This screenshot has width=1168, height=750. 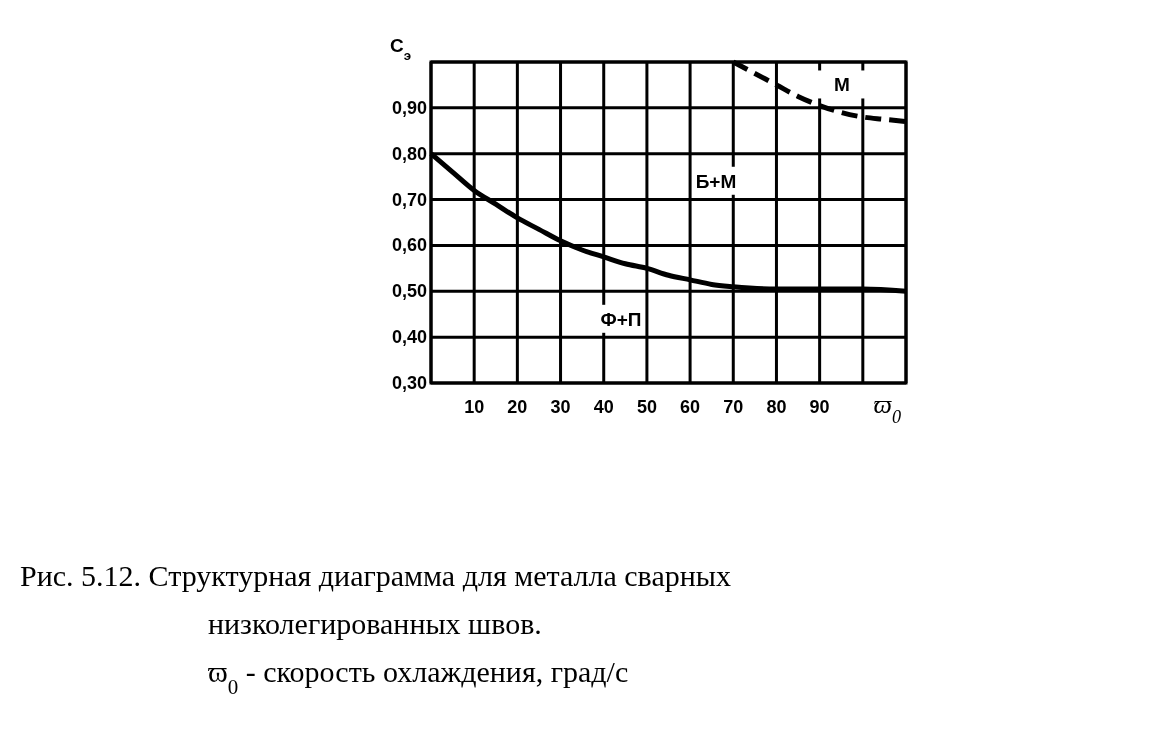 I want to click on annotation: Ф+П, so click(x=621, y=319).